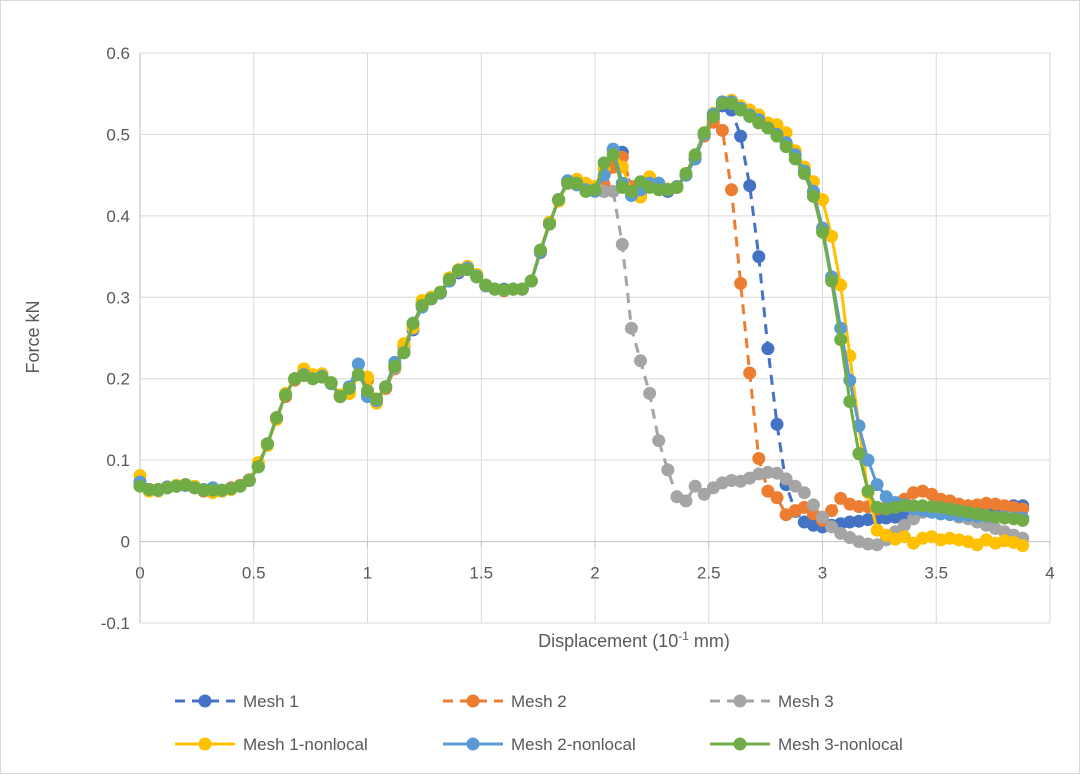 Image resolution: width=1080 pixels, height=778 pixels. What do you see at coordinates (772, 701) in the screenshot?
I see `legend-item: Mesh 3` at bounding box center [772, 701].